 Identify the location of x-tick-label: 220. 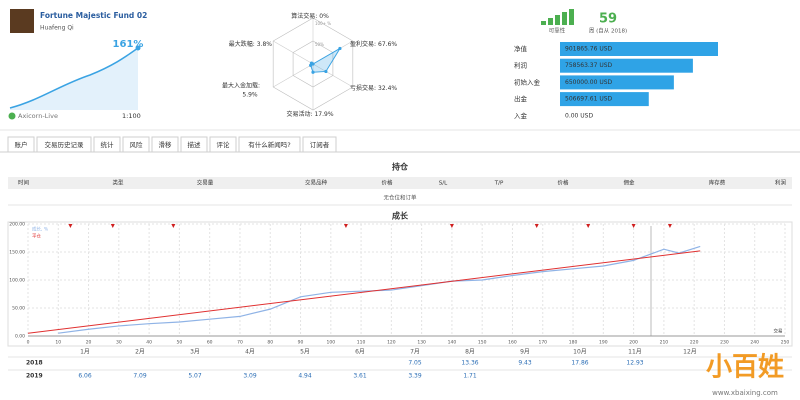
(694, 343).